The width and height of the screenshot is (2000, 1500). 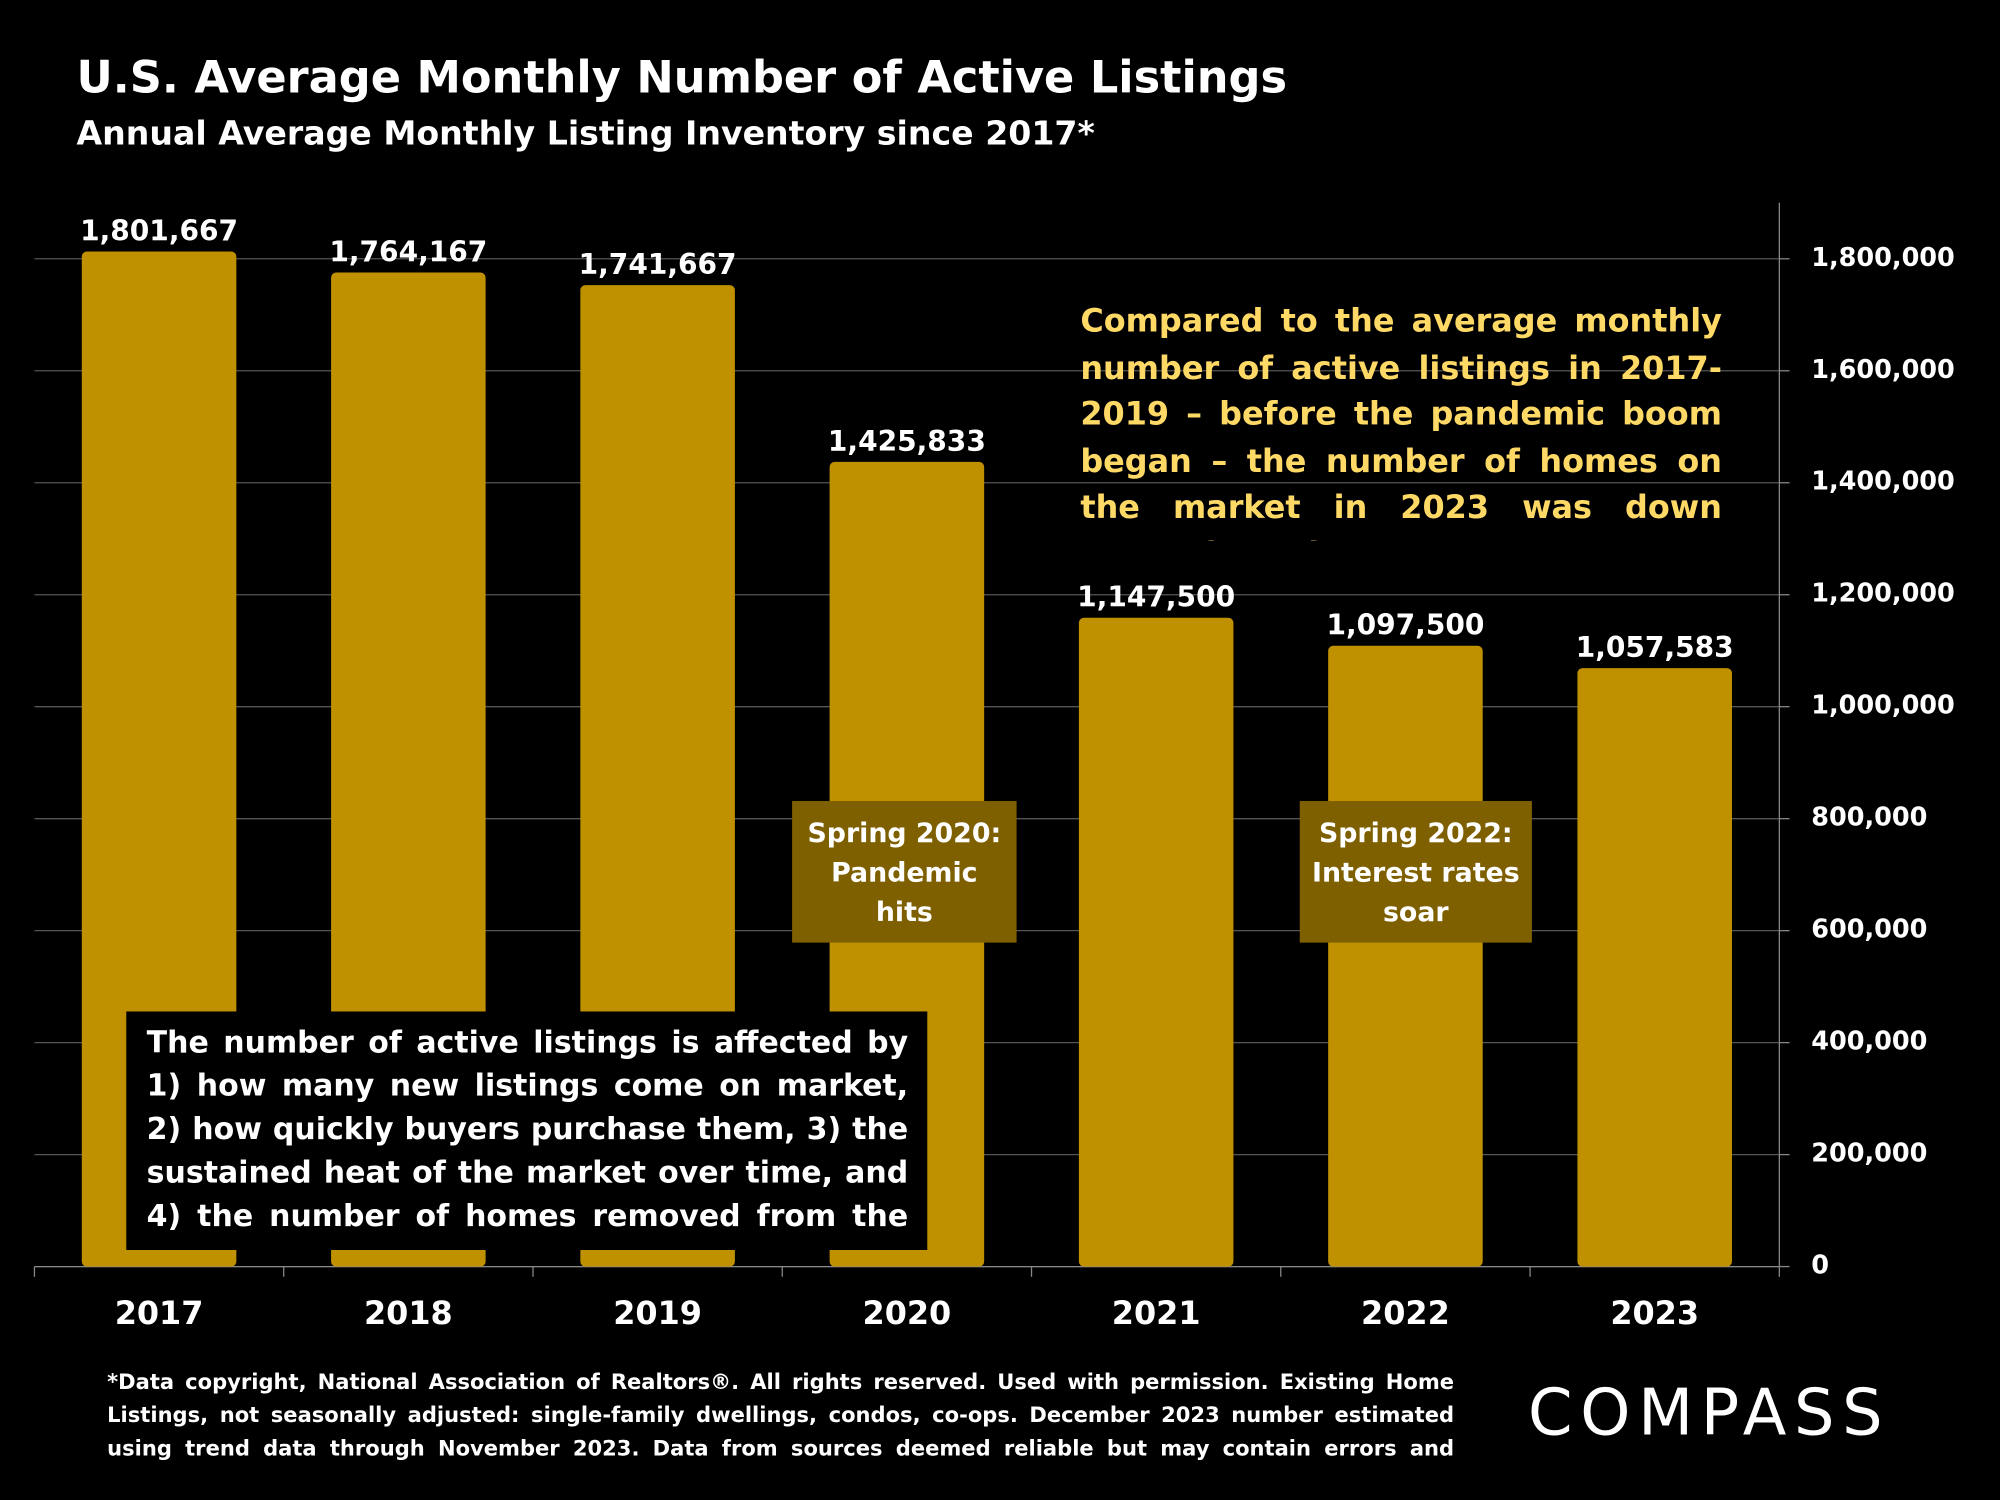 What do you see at coordinates (1405, 1313) in the screenshot?
I see `x-tick-label: 2022` at bounding box center [1405, 1313].